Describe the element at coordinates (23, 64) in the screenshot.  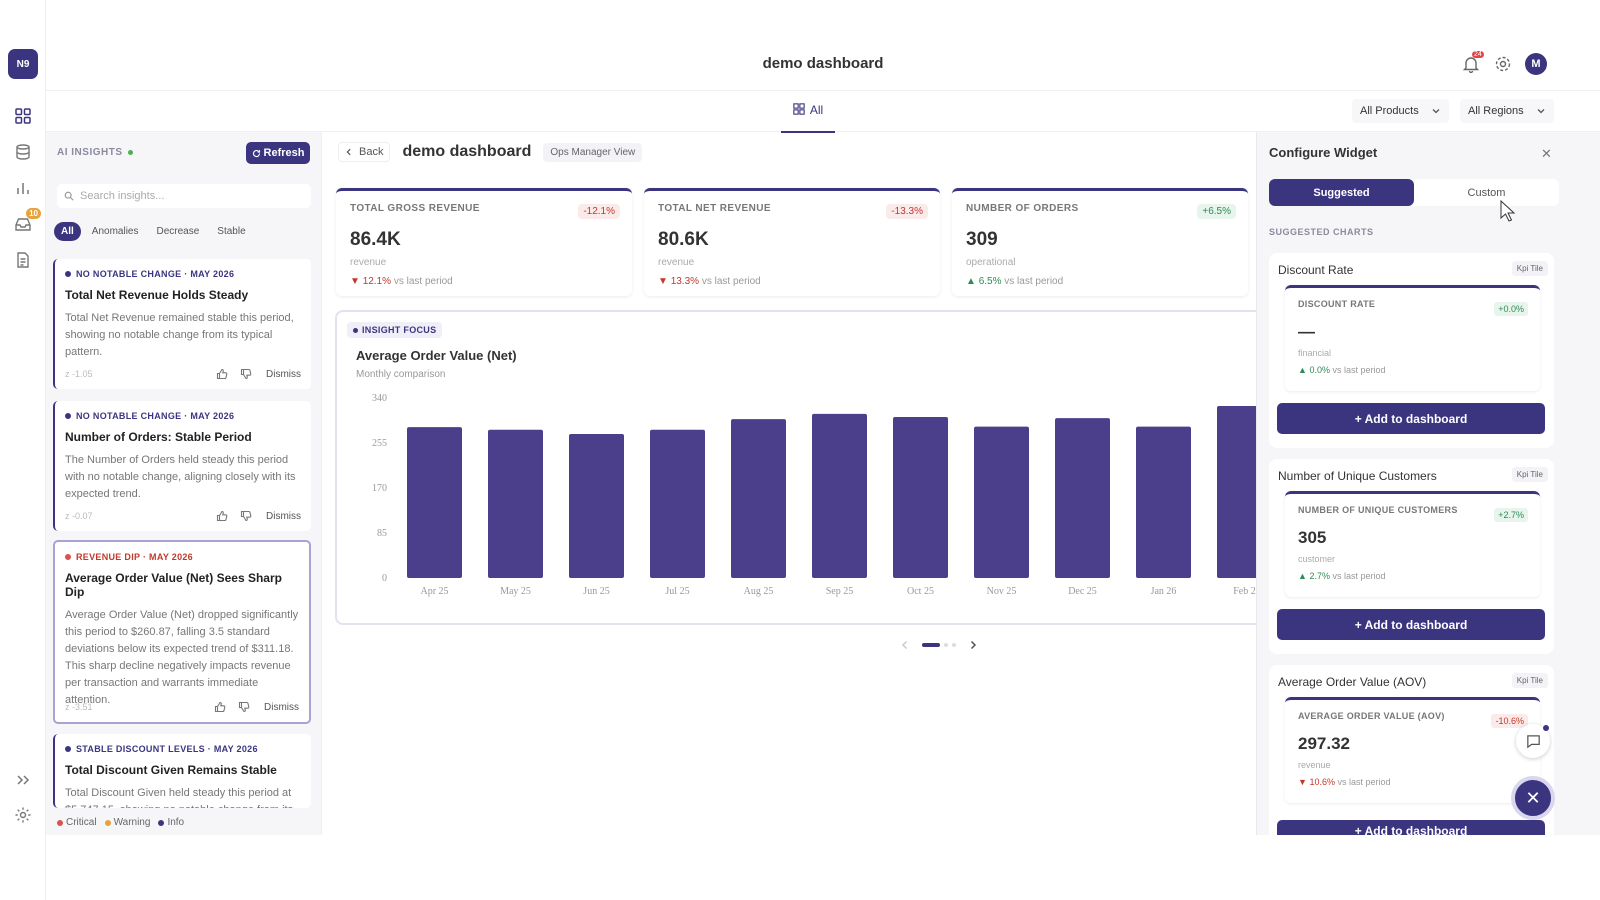
I see `app-logo: N9` at that location.